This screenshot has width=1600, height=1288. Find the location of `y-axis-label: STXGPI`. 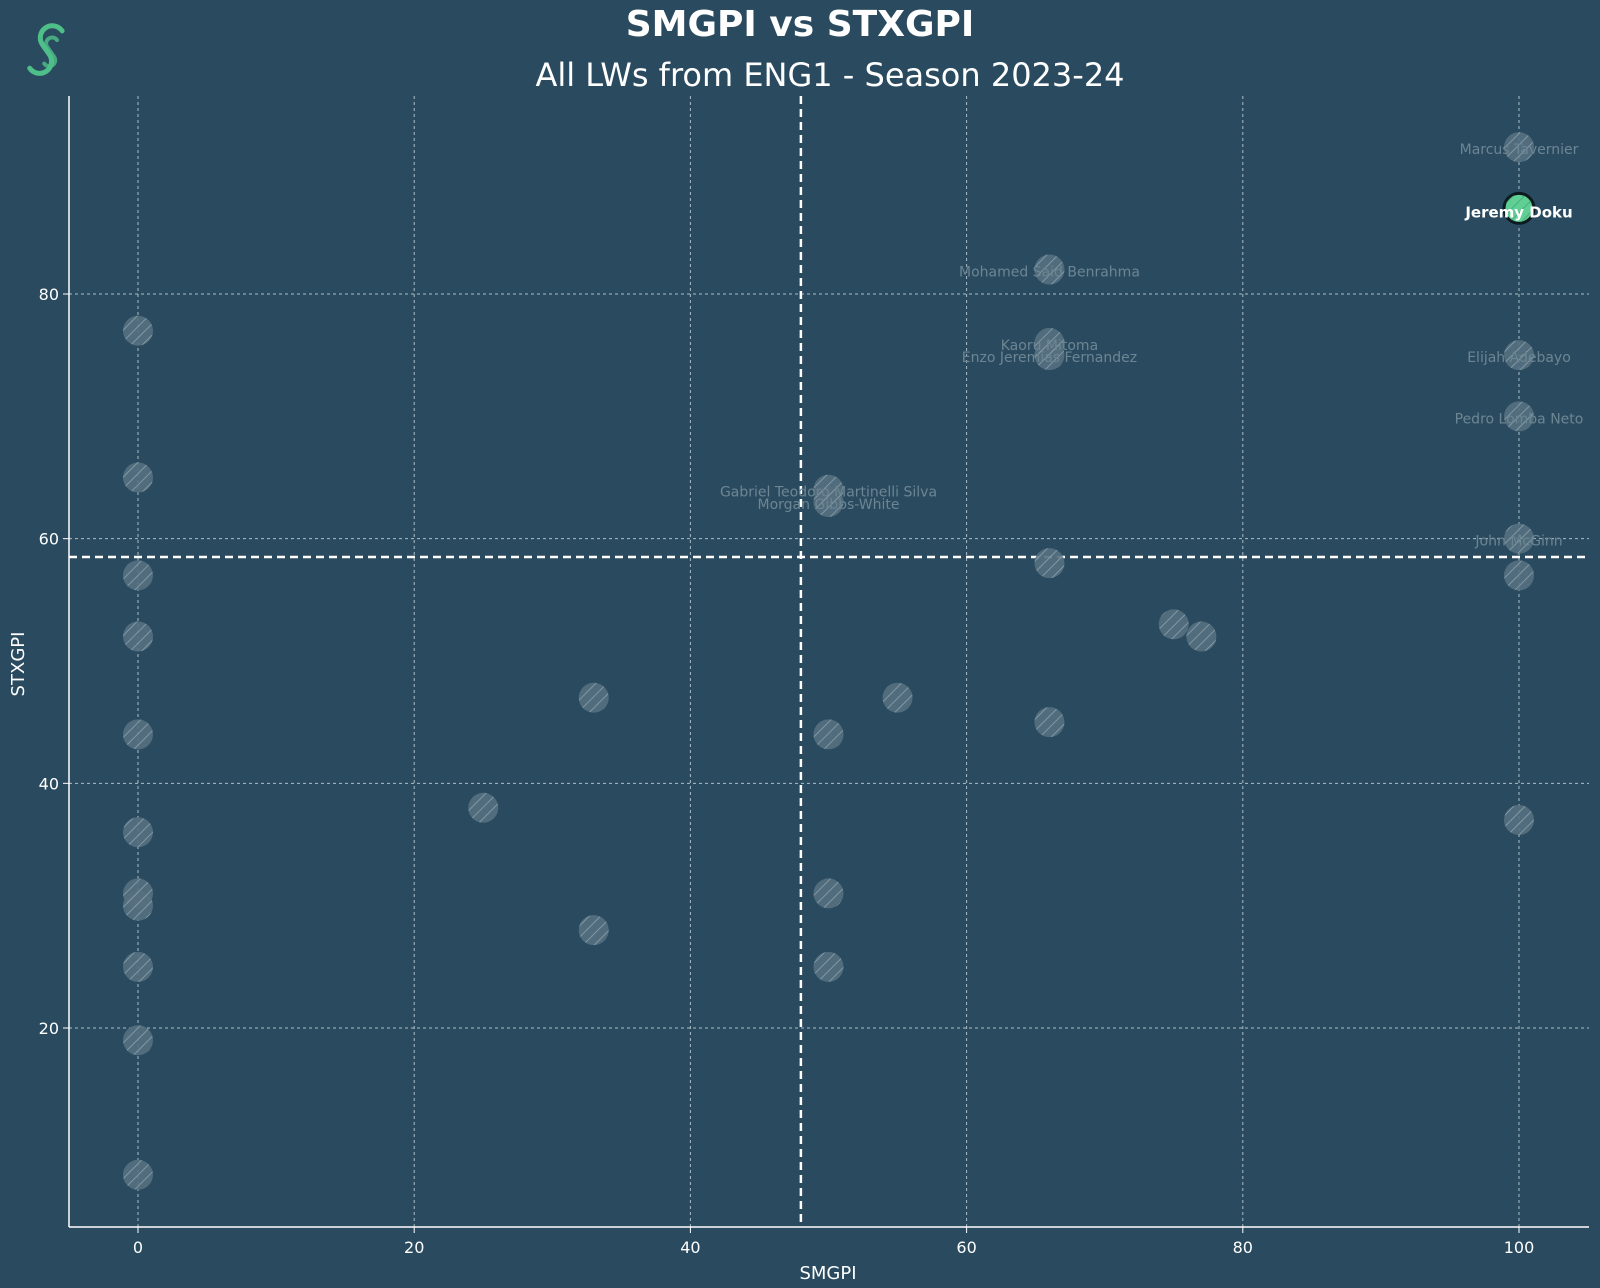

y-axis-label: STXGPI is located at coordinates (18, 664).